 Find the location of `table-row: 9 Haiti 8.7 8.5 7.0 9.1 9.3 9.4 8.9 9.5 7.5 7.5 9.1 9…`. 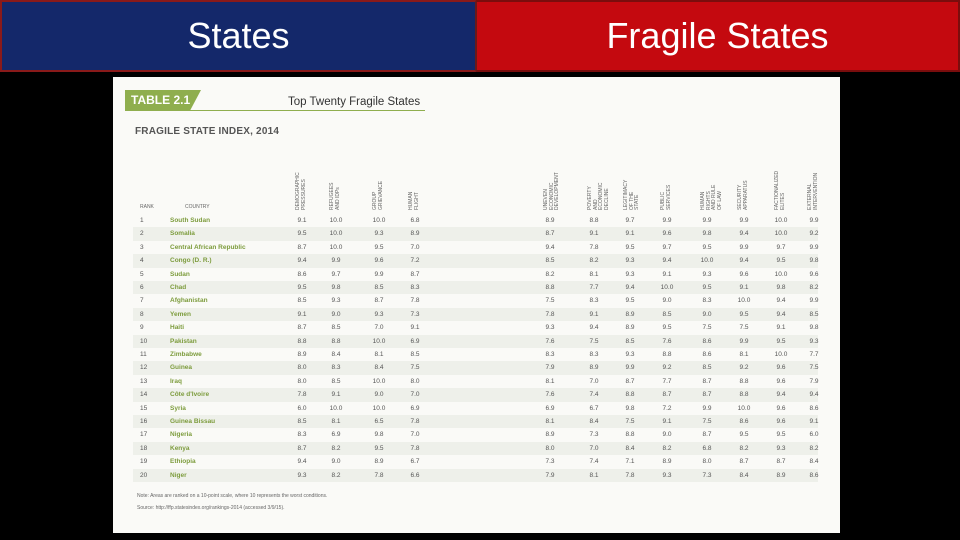

table-row: 9 Haiti 8.7 8.5 7.0 9.1 9.3 9.4 8.9 9.5 7.5 7.5 9.1 9… is located at coordinates (476, 327).